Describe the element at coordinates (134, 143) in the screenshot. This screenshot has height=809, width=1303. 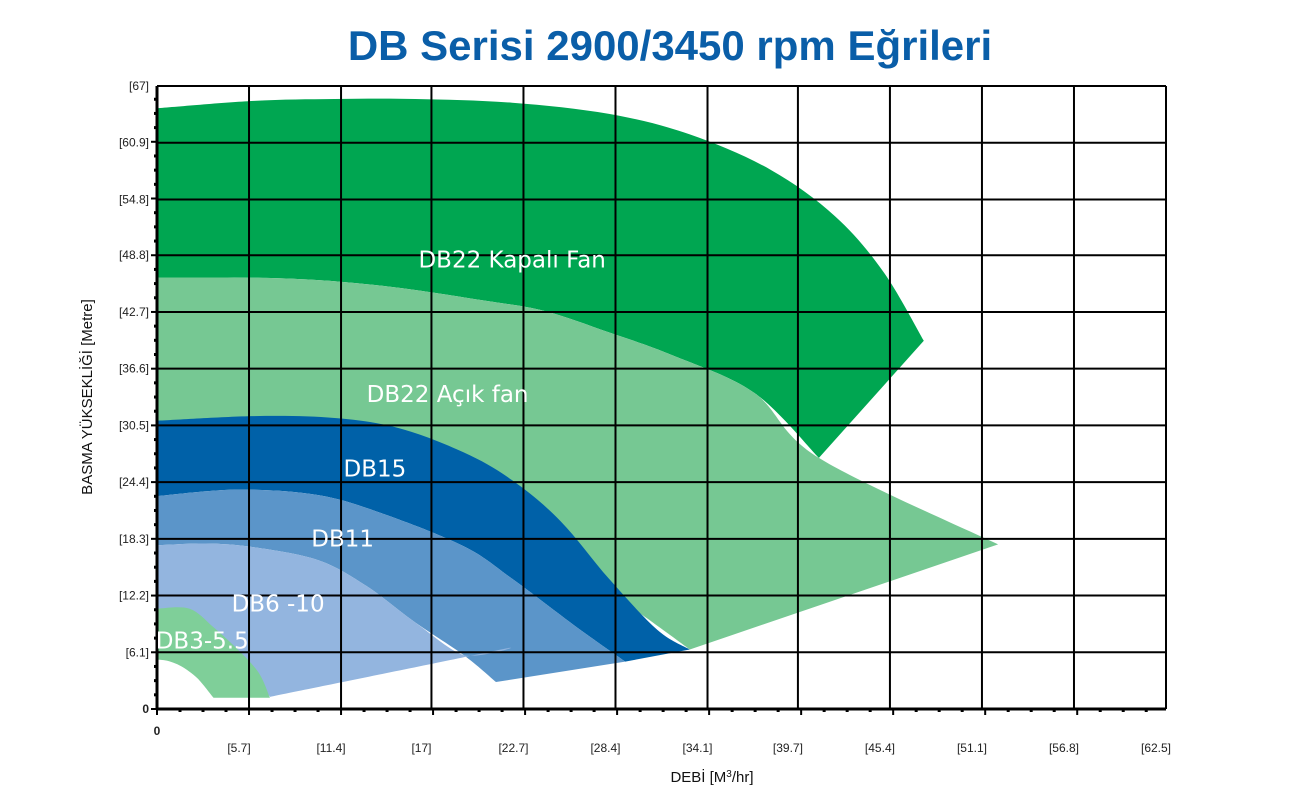
I see `y-tick-label-9: [60.9]` at that location.